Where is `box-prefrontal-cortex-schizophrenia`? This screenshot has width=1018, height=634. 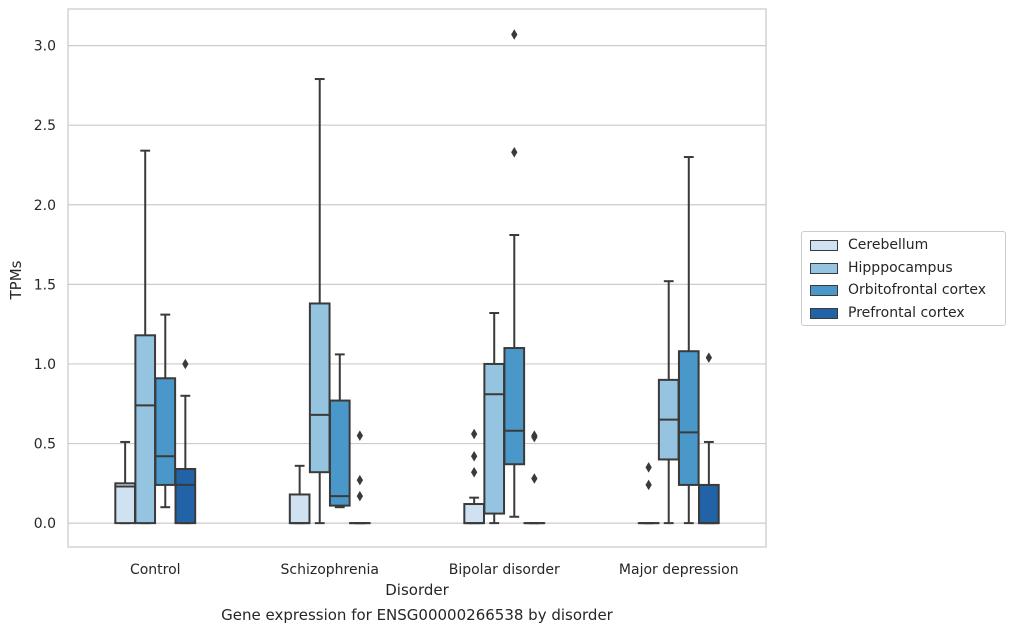 box-prefrontal-cortex-schizophrenia is located at coordinates (360, 477).